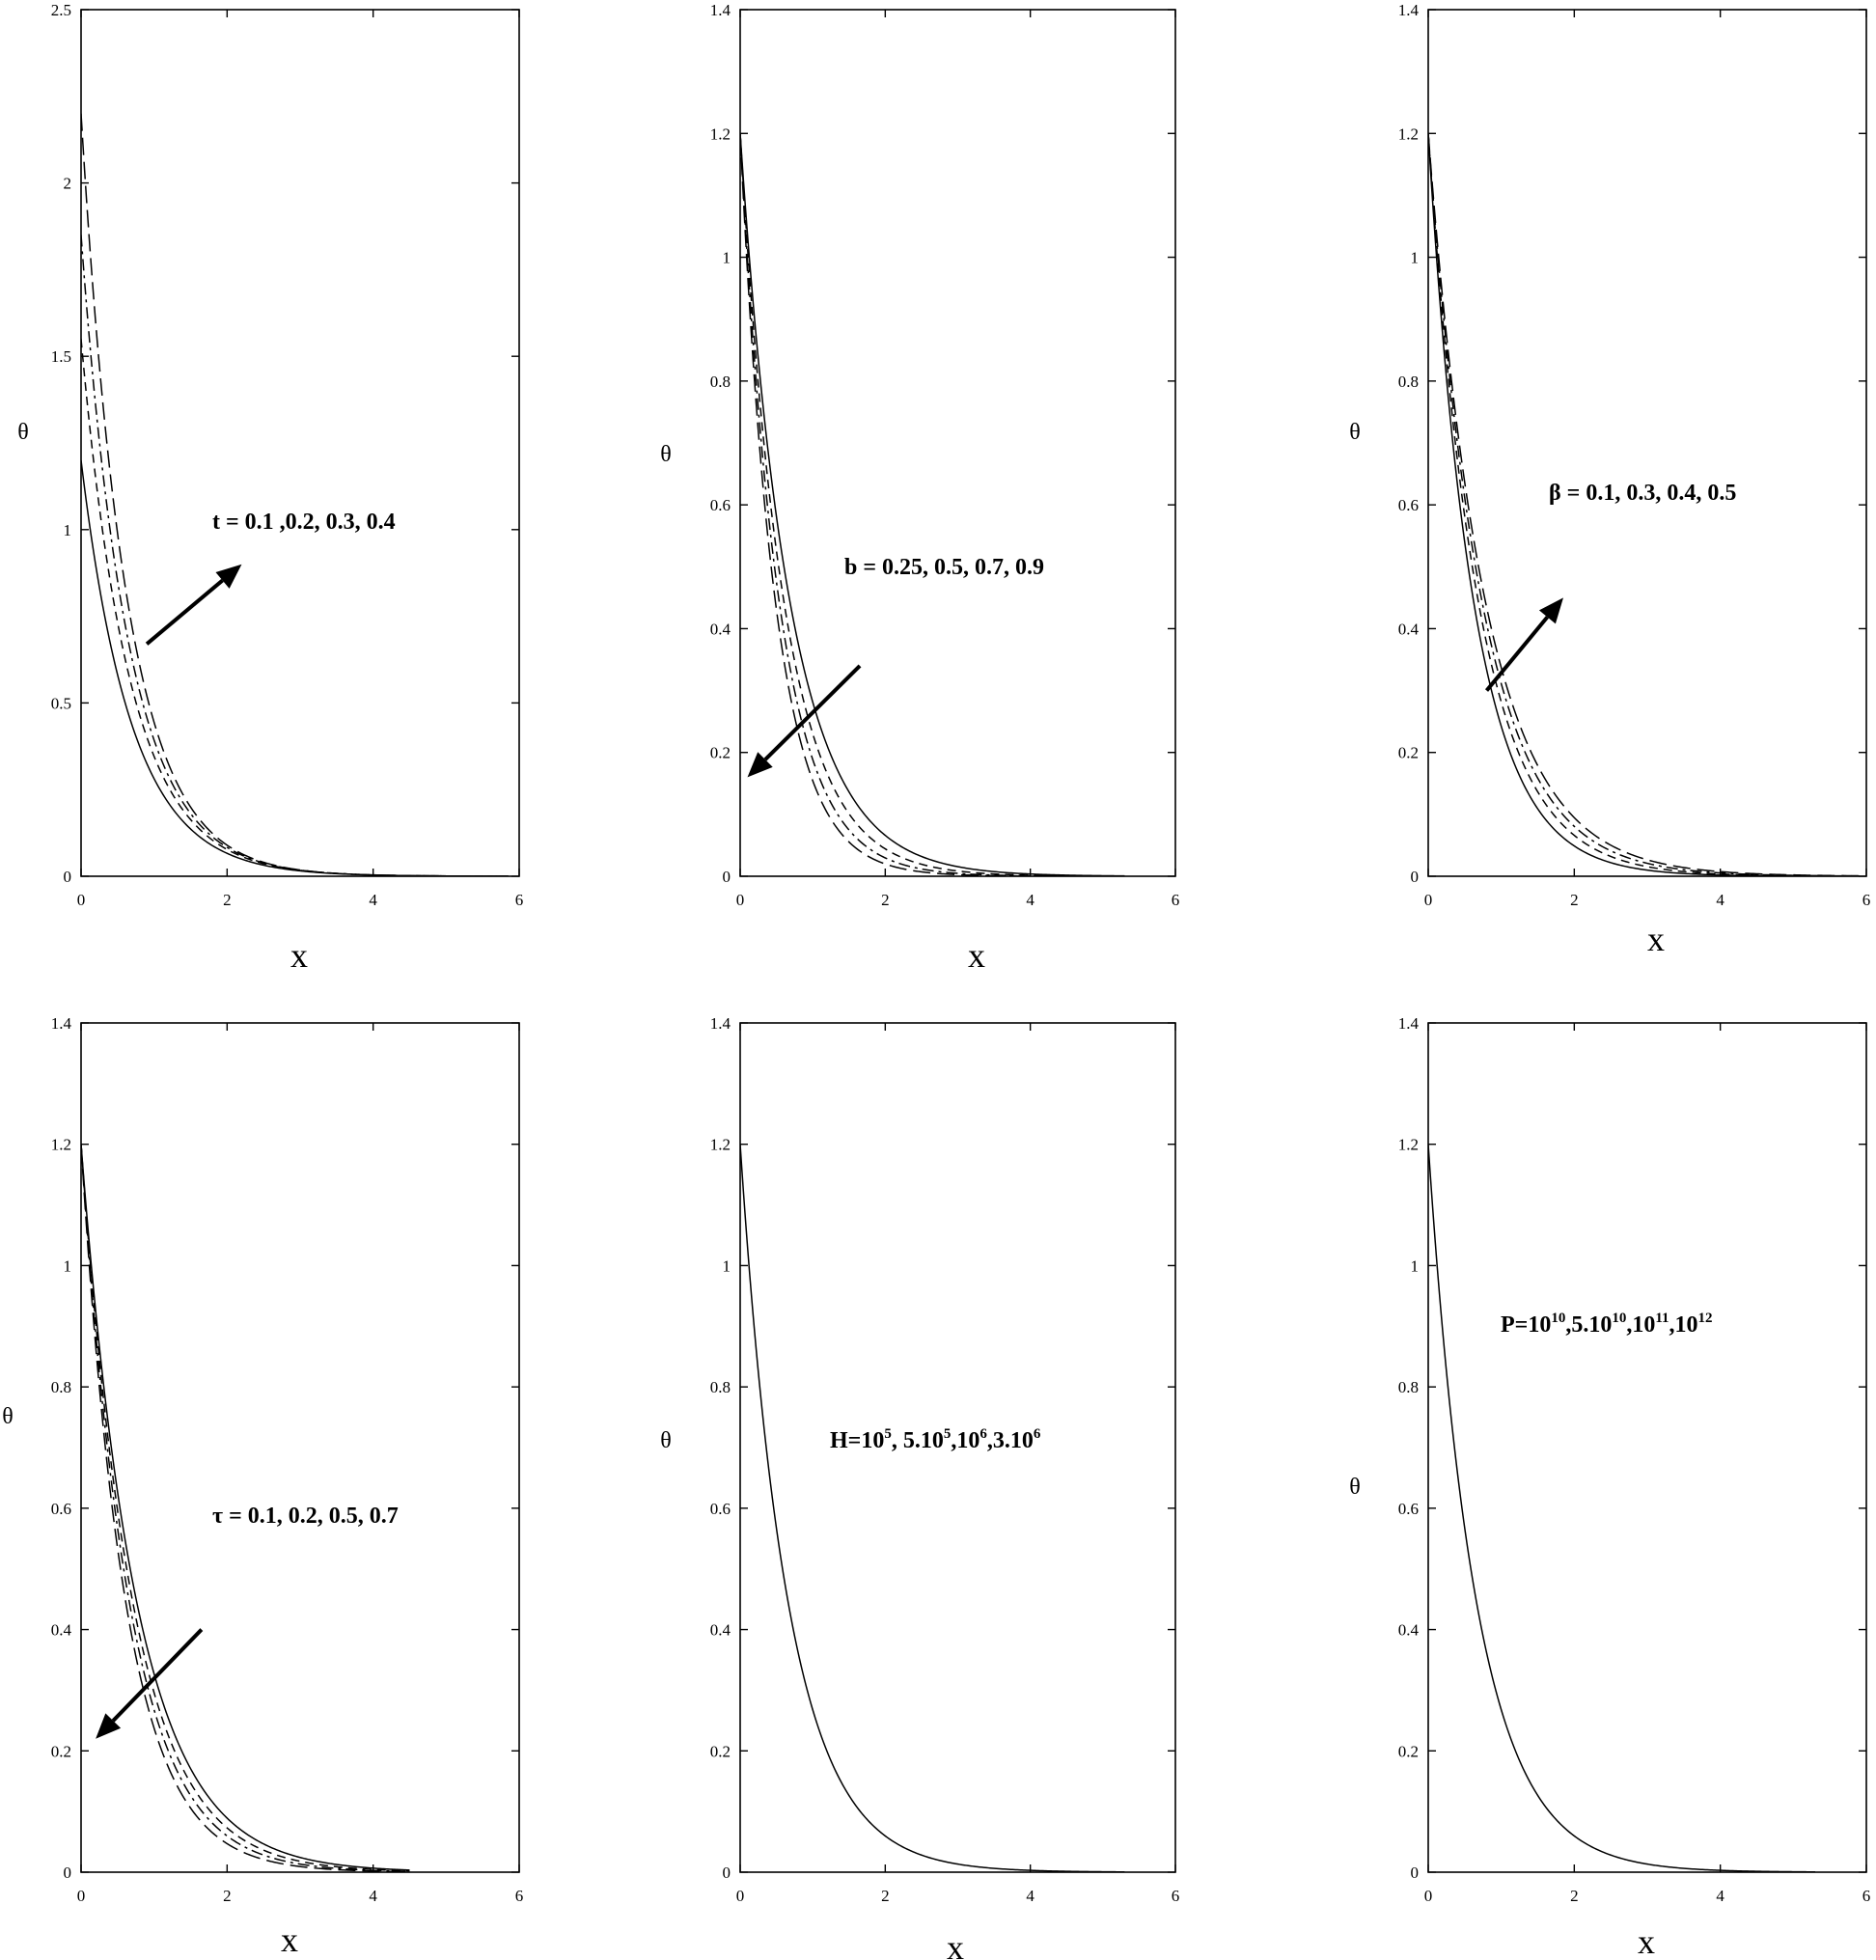 This screenshot has height=1960, width=1876. I want to click on annotation-superscript: 12, so click(1705, 1318).